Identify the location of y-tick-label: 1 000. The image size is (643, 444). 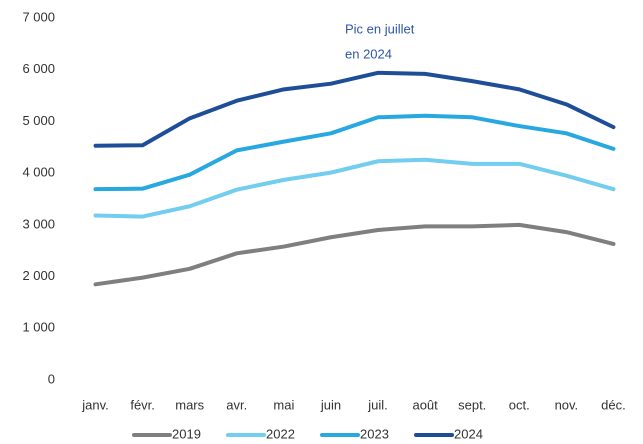
(38, 327).